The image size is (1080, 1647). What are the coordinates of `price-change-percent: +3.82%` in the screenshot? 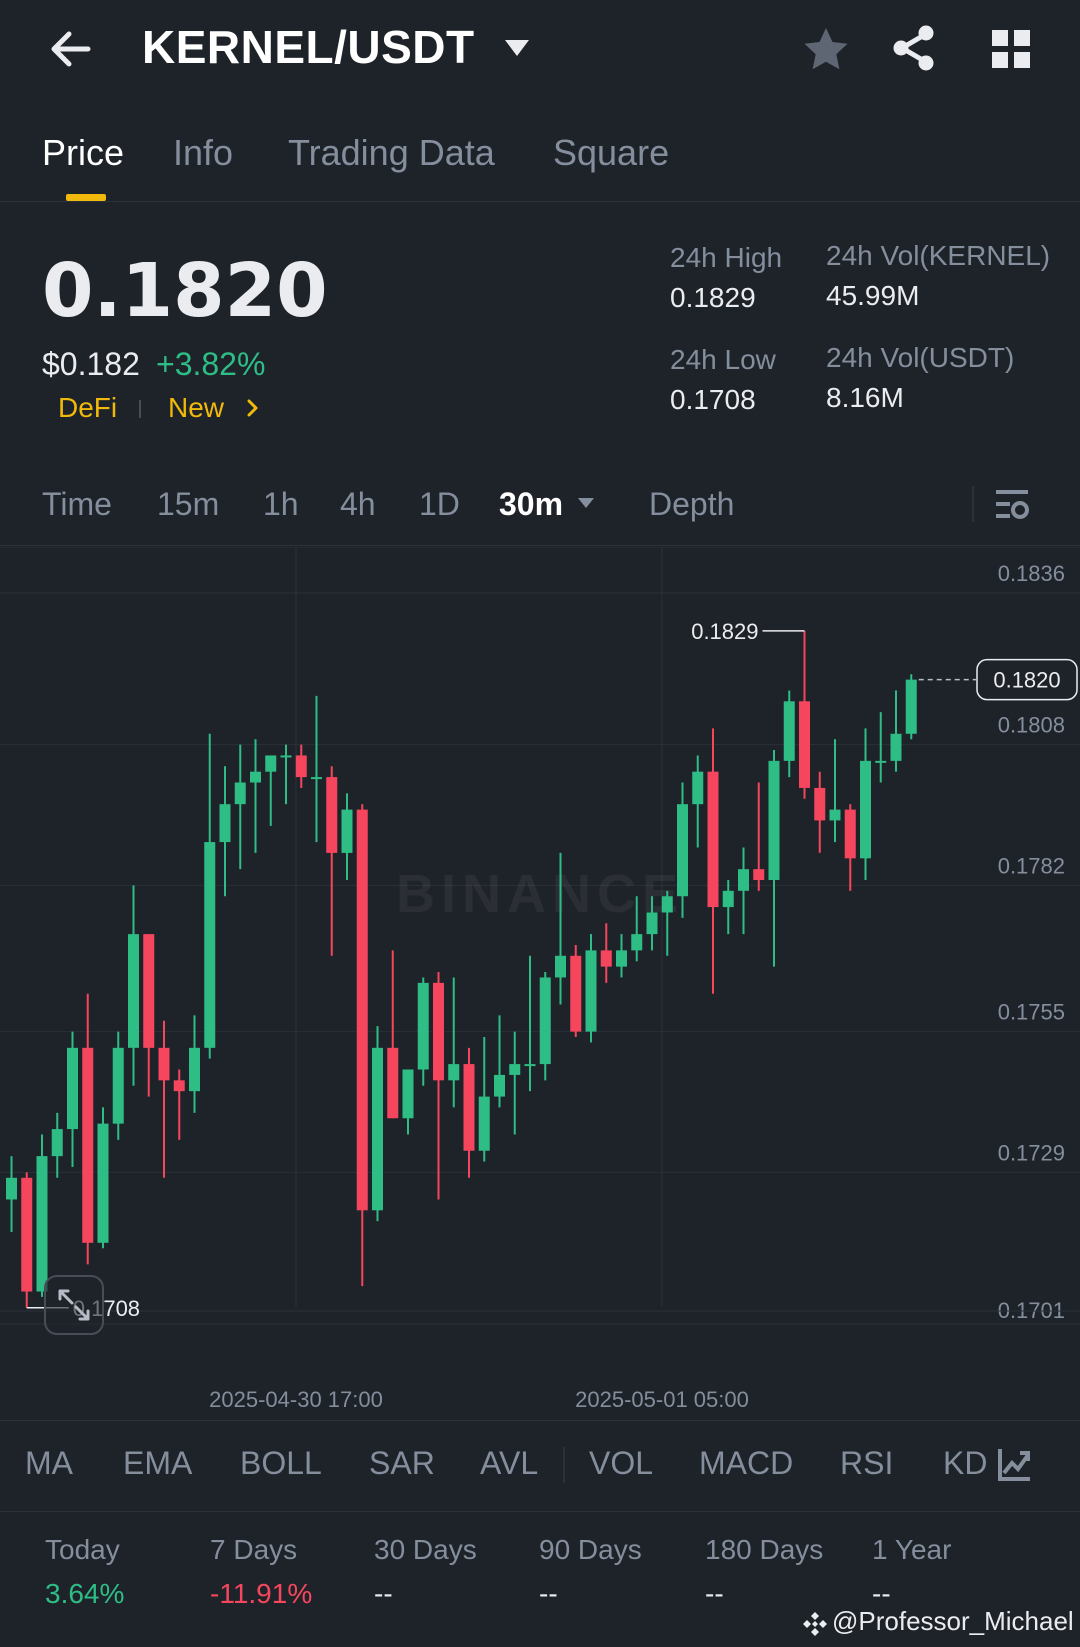 It's located at (211, 364).